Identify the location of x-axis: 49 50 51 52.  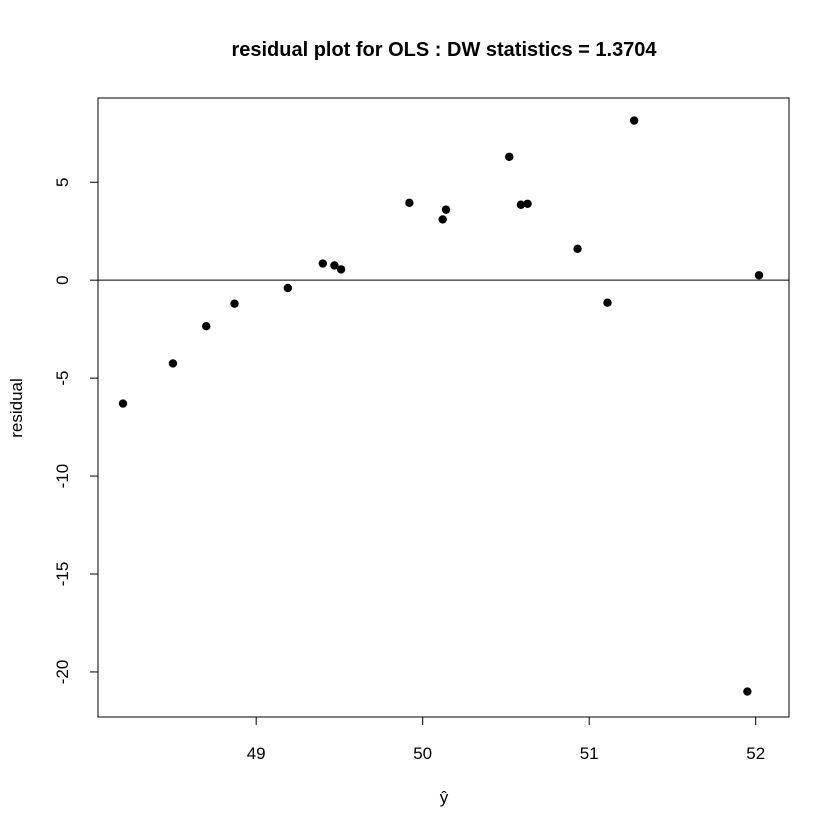
(506, 739).